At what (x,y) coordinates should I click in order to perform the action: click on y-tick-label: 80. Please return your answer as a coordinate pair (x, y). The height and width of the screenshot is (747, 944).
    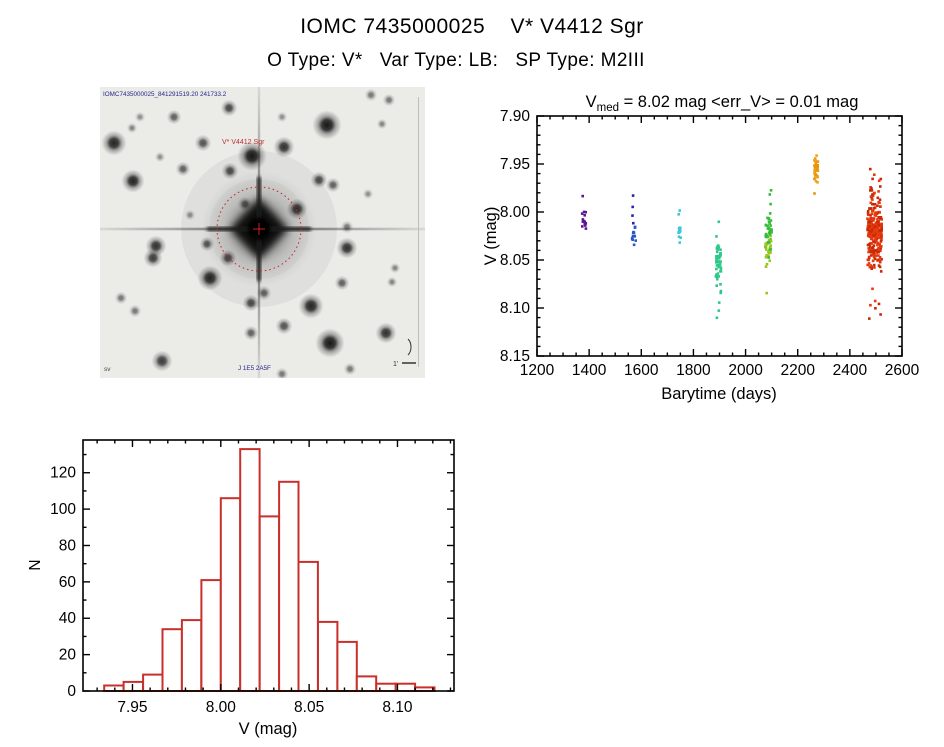
    Looking at the image, I should click on (68, 545).